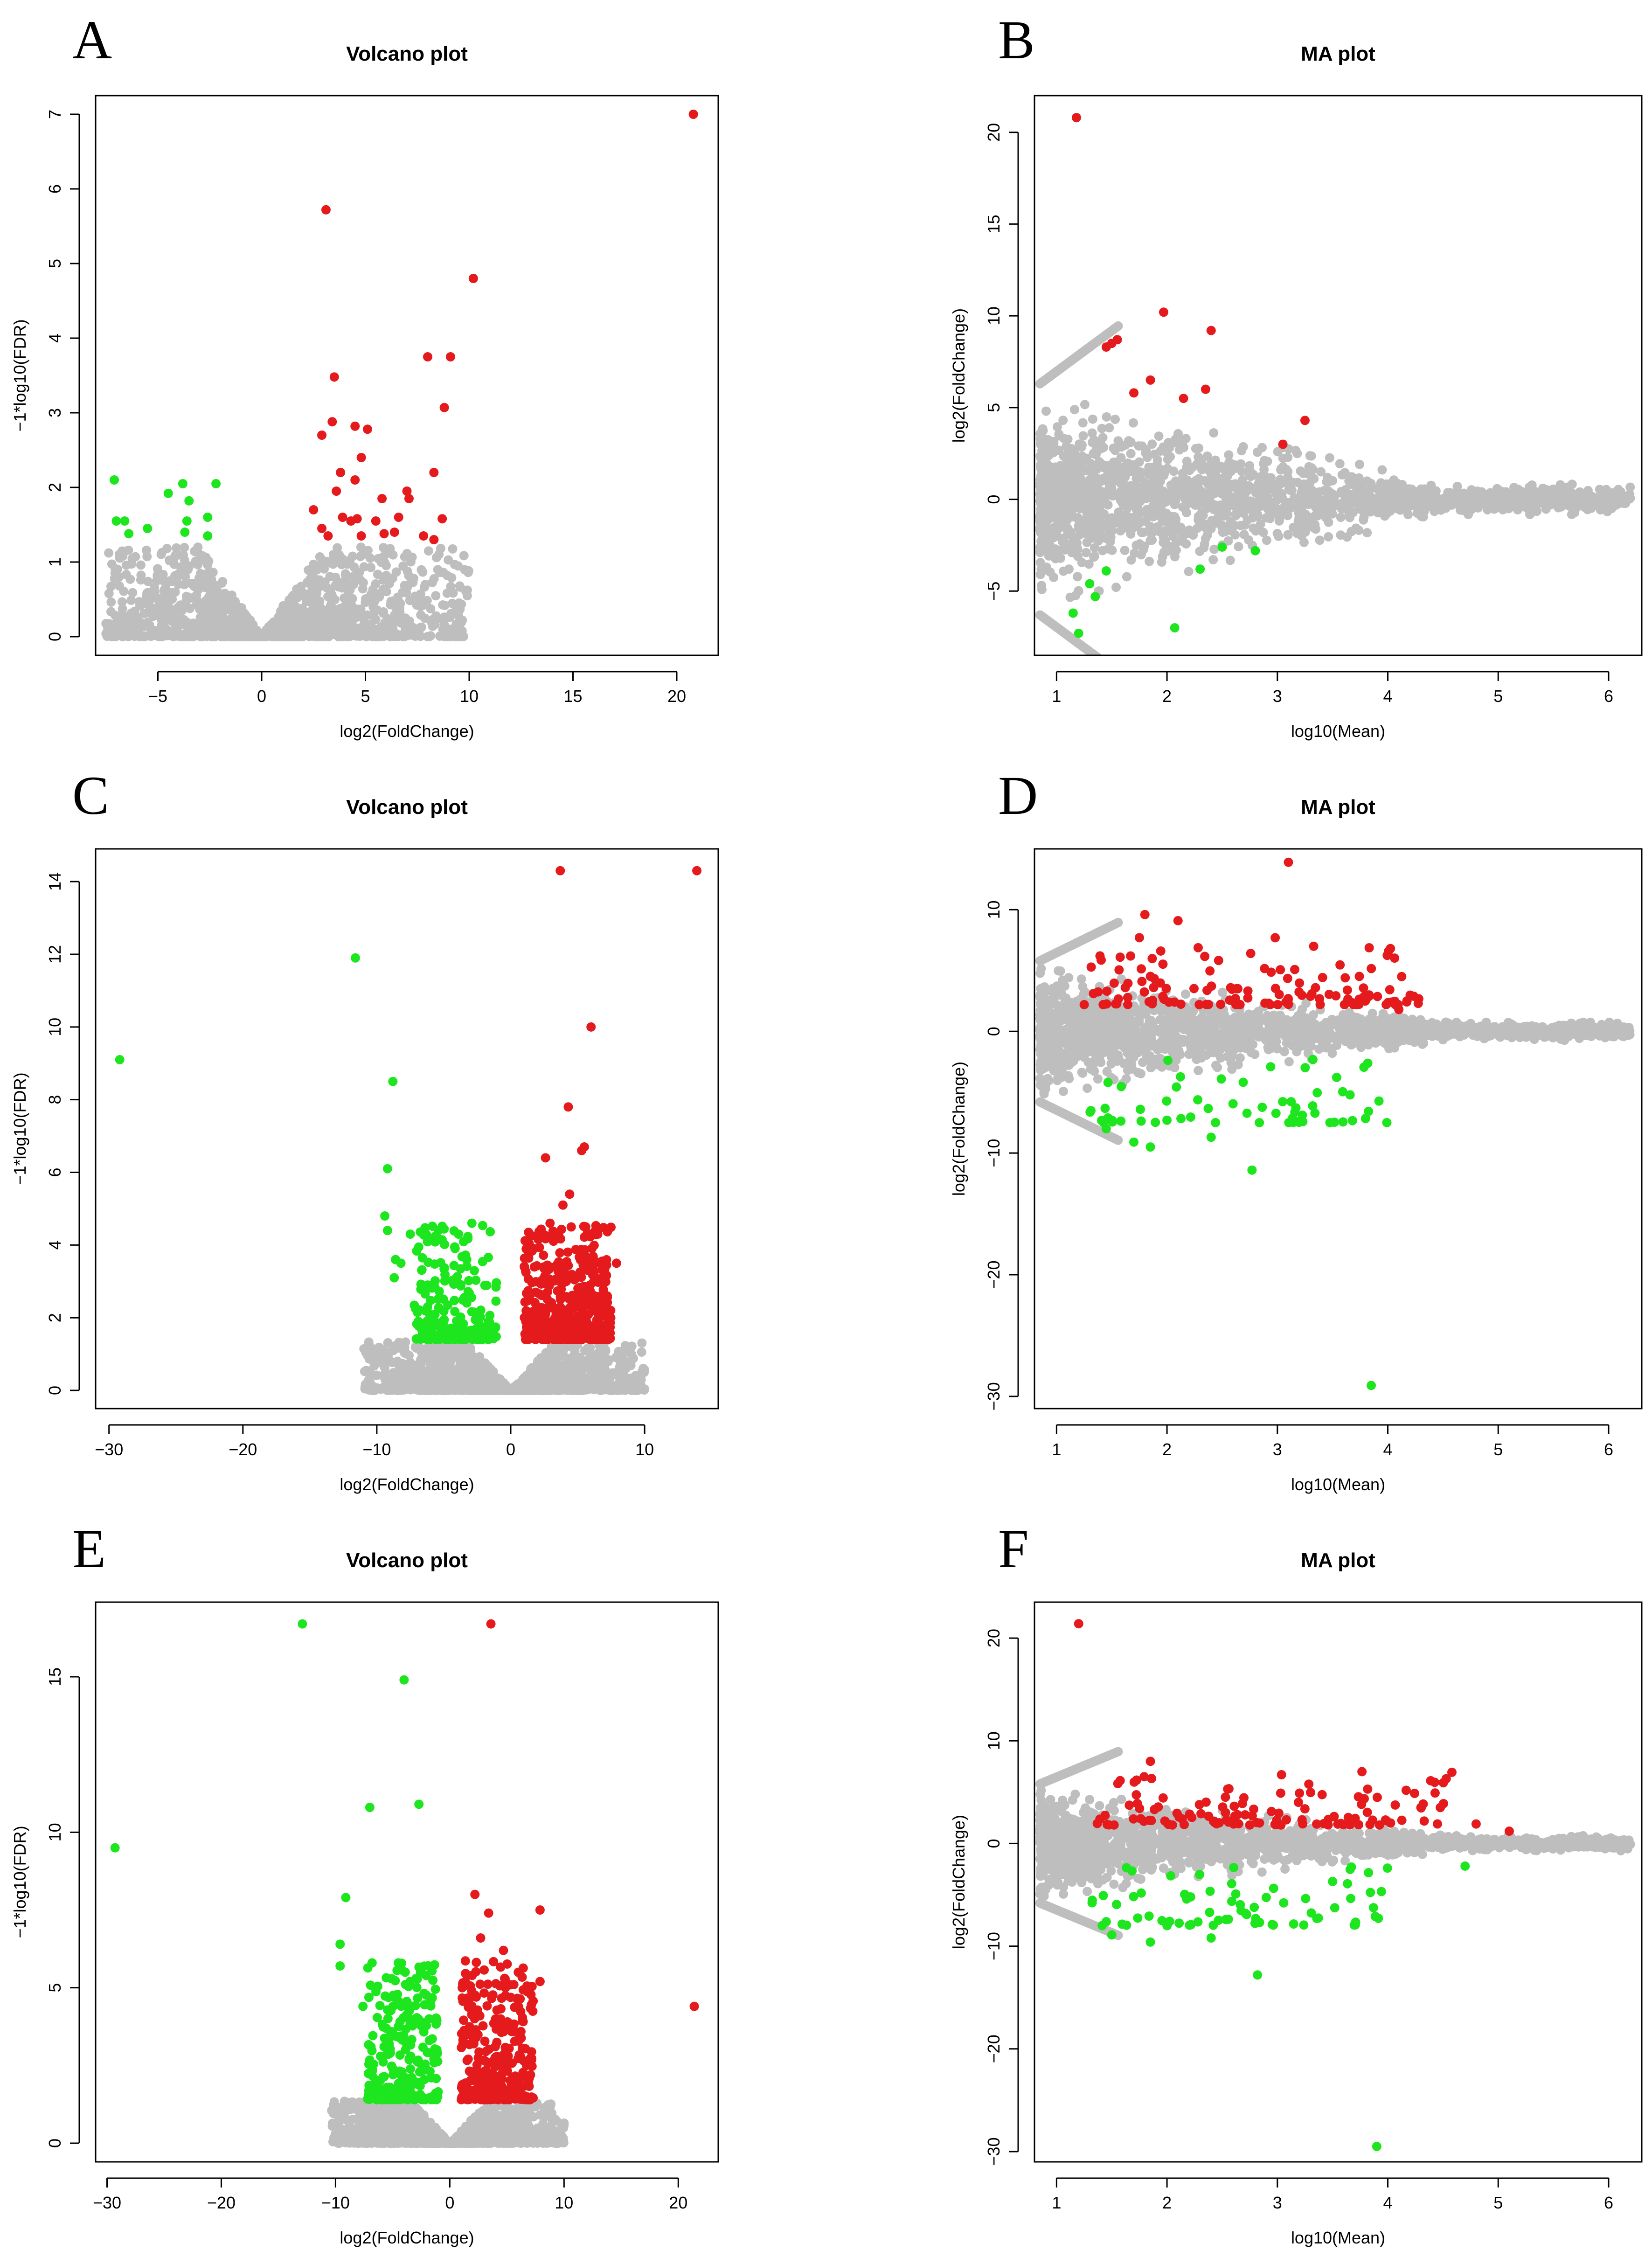 This screenshot has width=1652, height=2264. Describe the element at coordinates (55, 338) in the screenshot. I see `y-tick-label: 4` at that location.